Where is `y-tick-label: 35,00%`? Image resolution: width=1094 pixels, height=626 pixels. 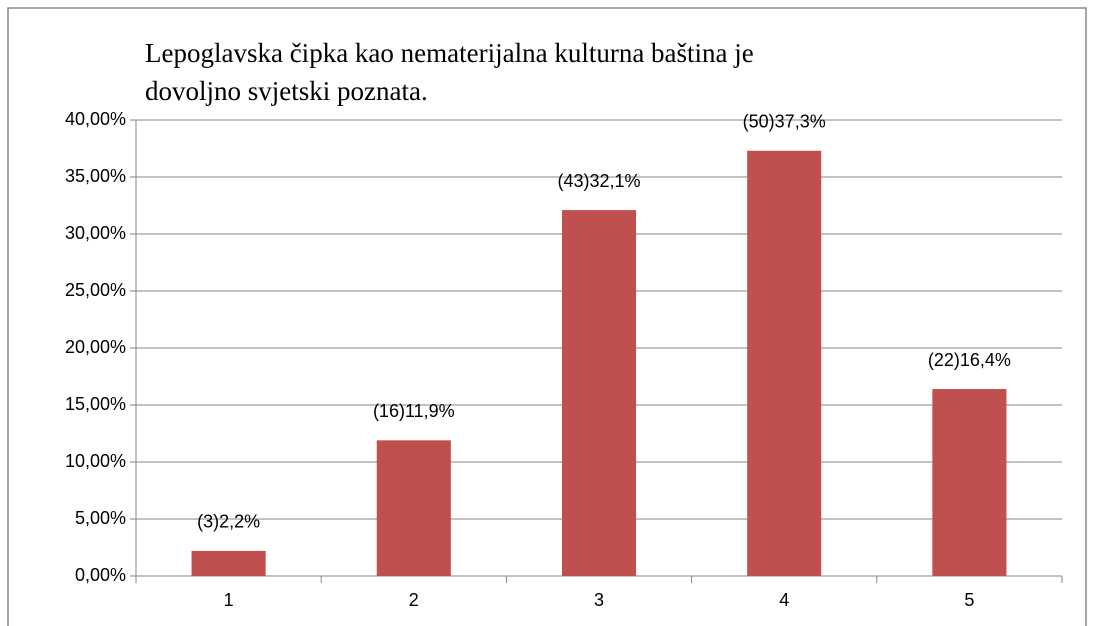 y-tick-label: 35,00% is located at coordinates (95, 176).